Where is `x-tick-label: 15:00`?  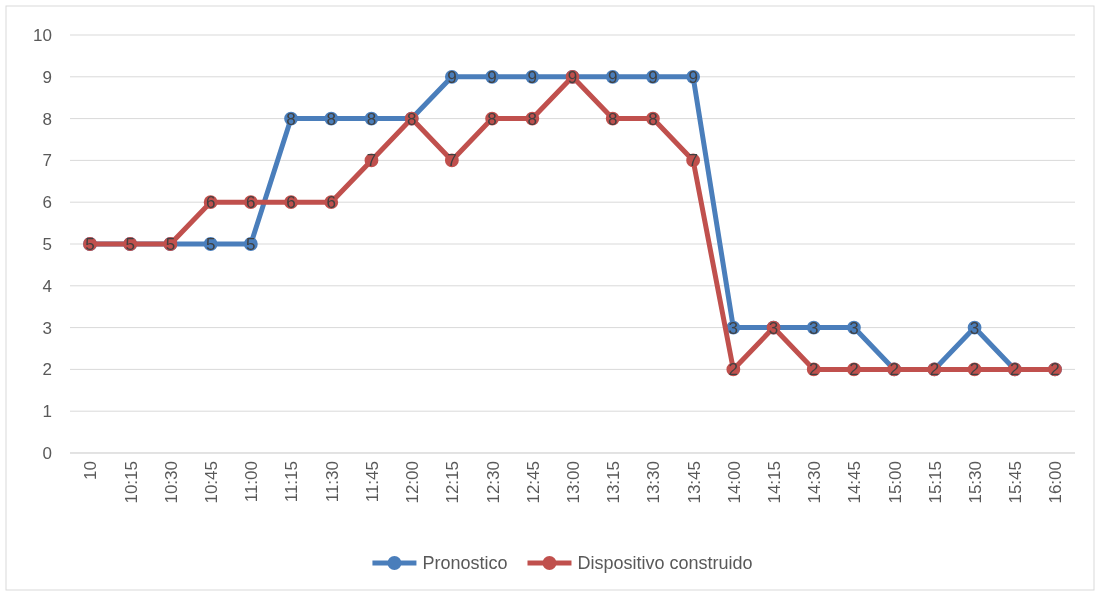 x-tick-label: 15:00 is located at coordinates (895, 482).